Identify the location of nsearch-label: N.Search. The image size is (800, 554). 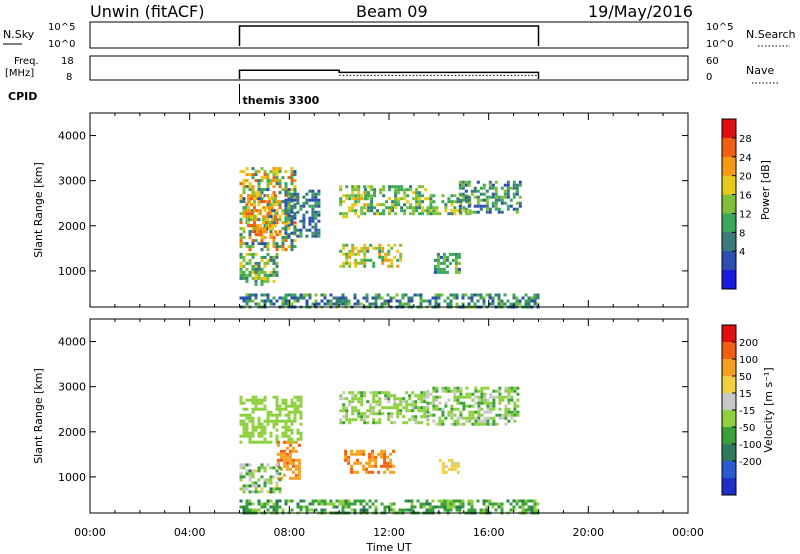
(771, 34).